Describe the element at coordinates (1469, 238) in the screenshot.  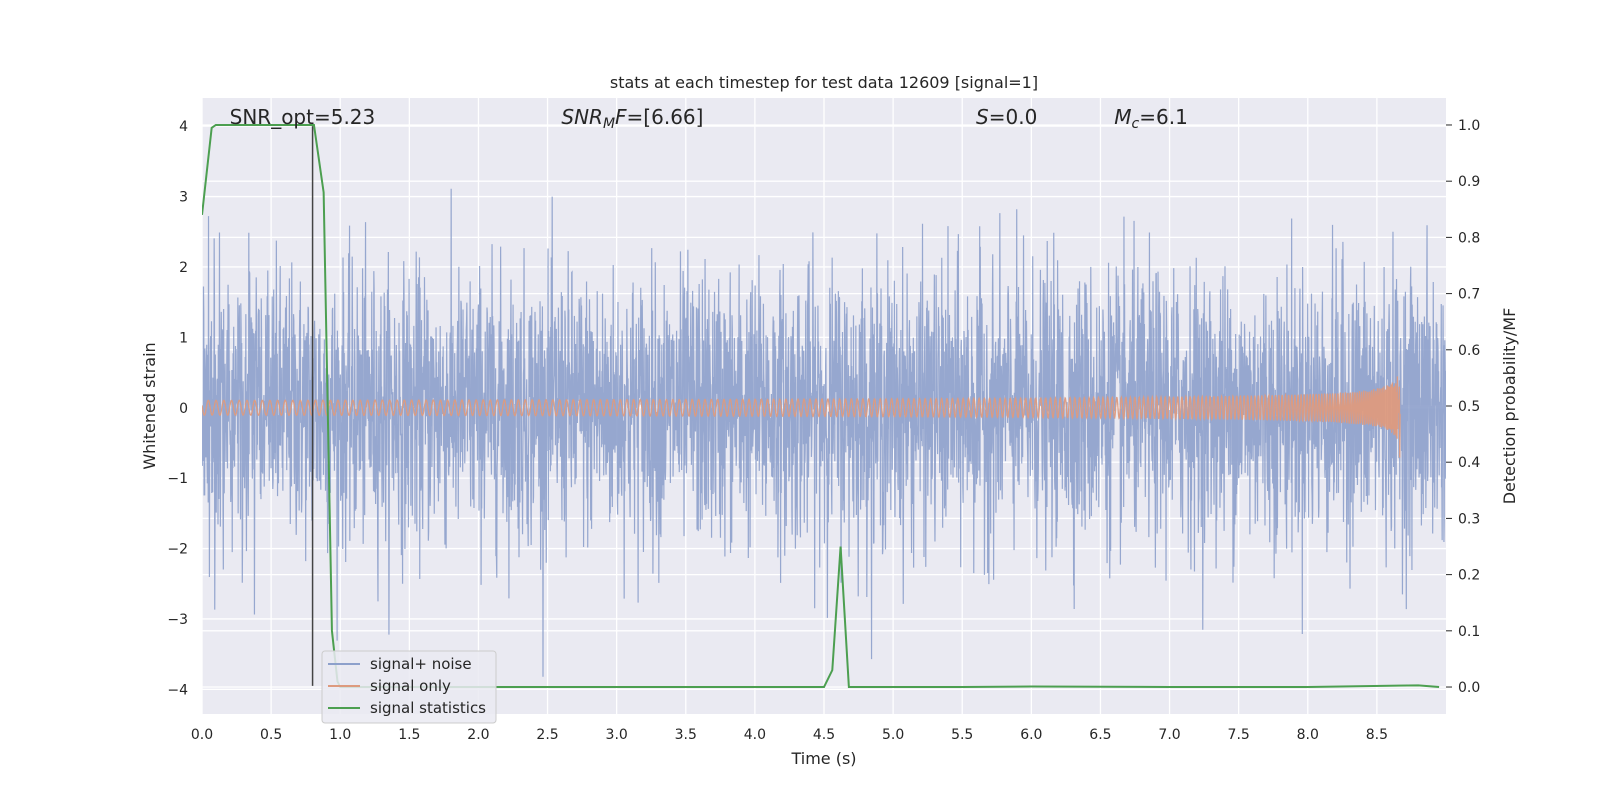
I see `y-right-tick-label: 0.8` at that location.